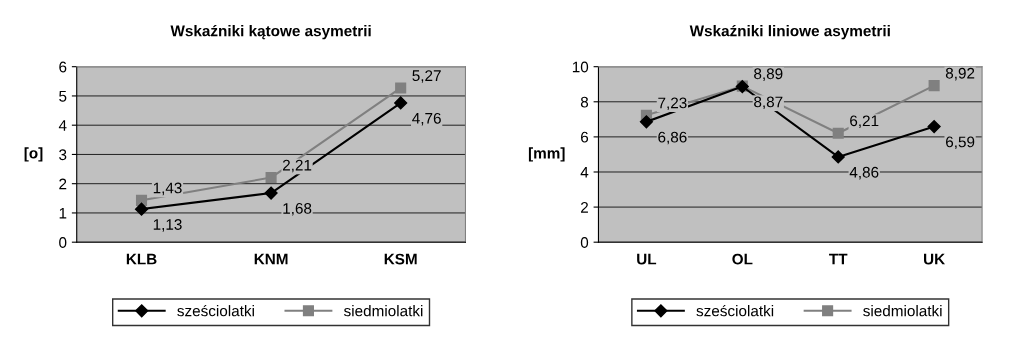 This screenshot has height=351, width=1023. What do you see at coordinates (63, 213) in the screenshot?
I see `y-tick-label: 1` at bounding box center [63, 213].